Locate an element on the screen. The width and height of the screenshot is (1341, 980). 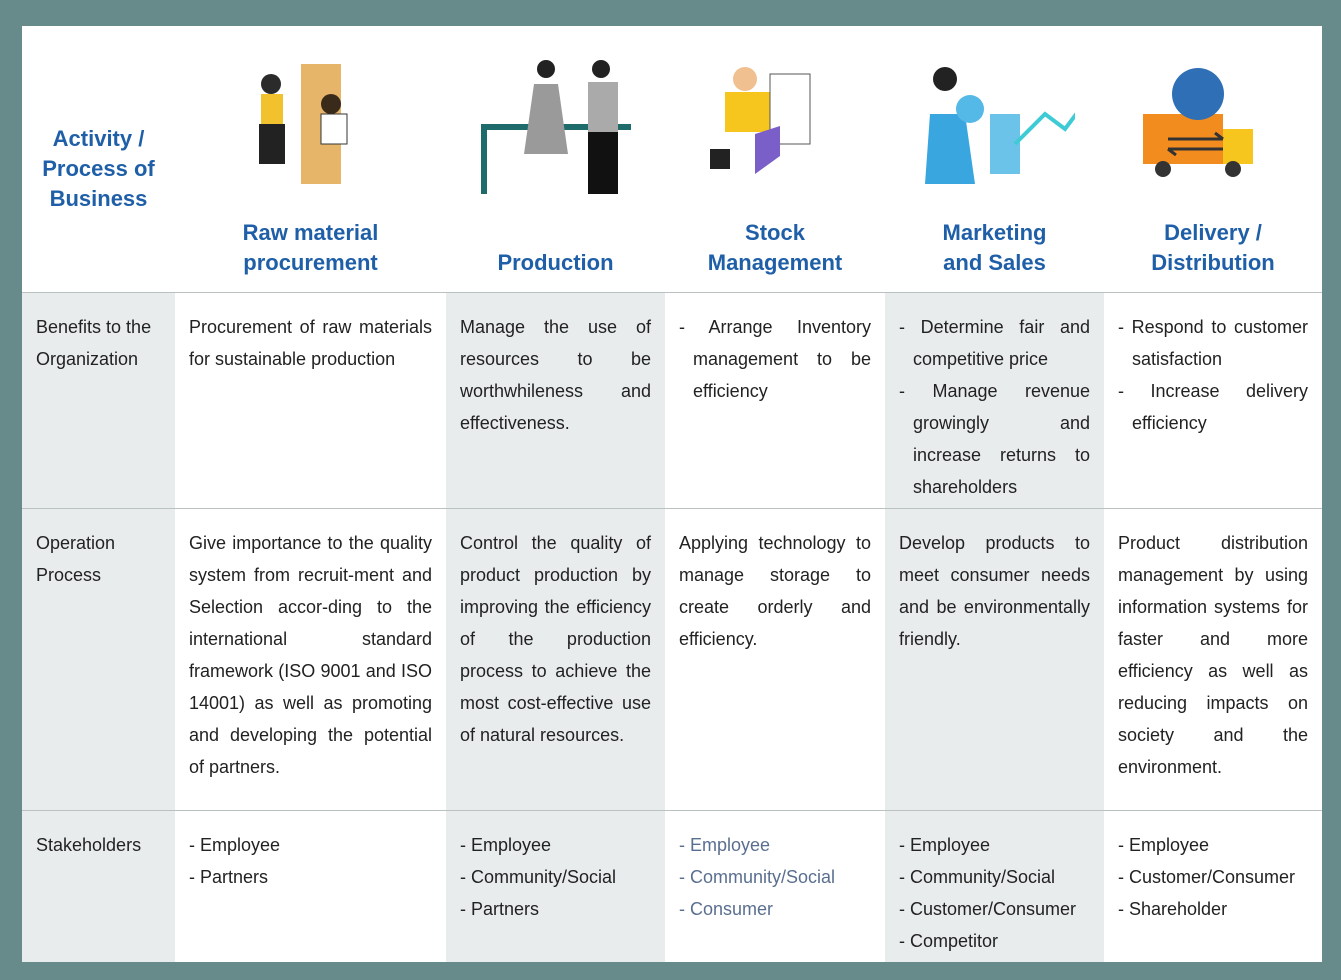
row-label: Stakeholders is located at coordinates (98, 886).